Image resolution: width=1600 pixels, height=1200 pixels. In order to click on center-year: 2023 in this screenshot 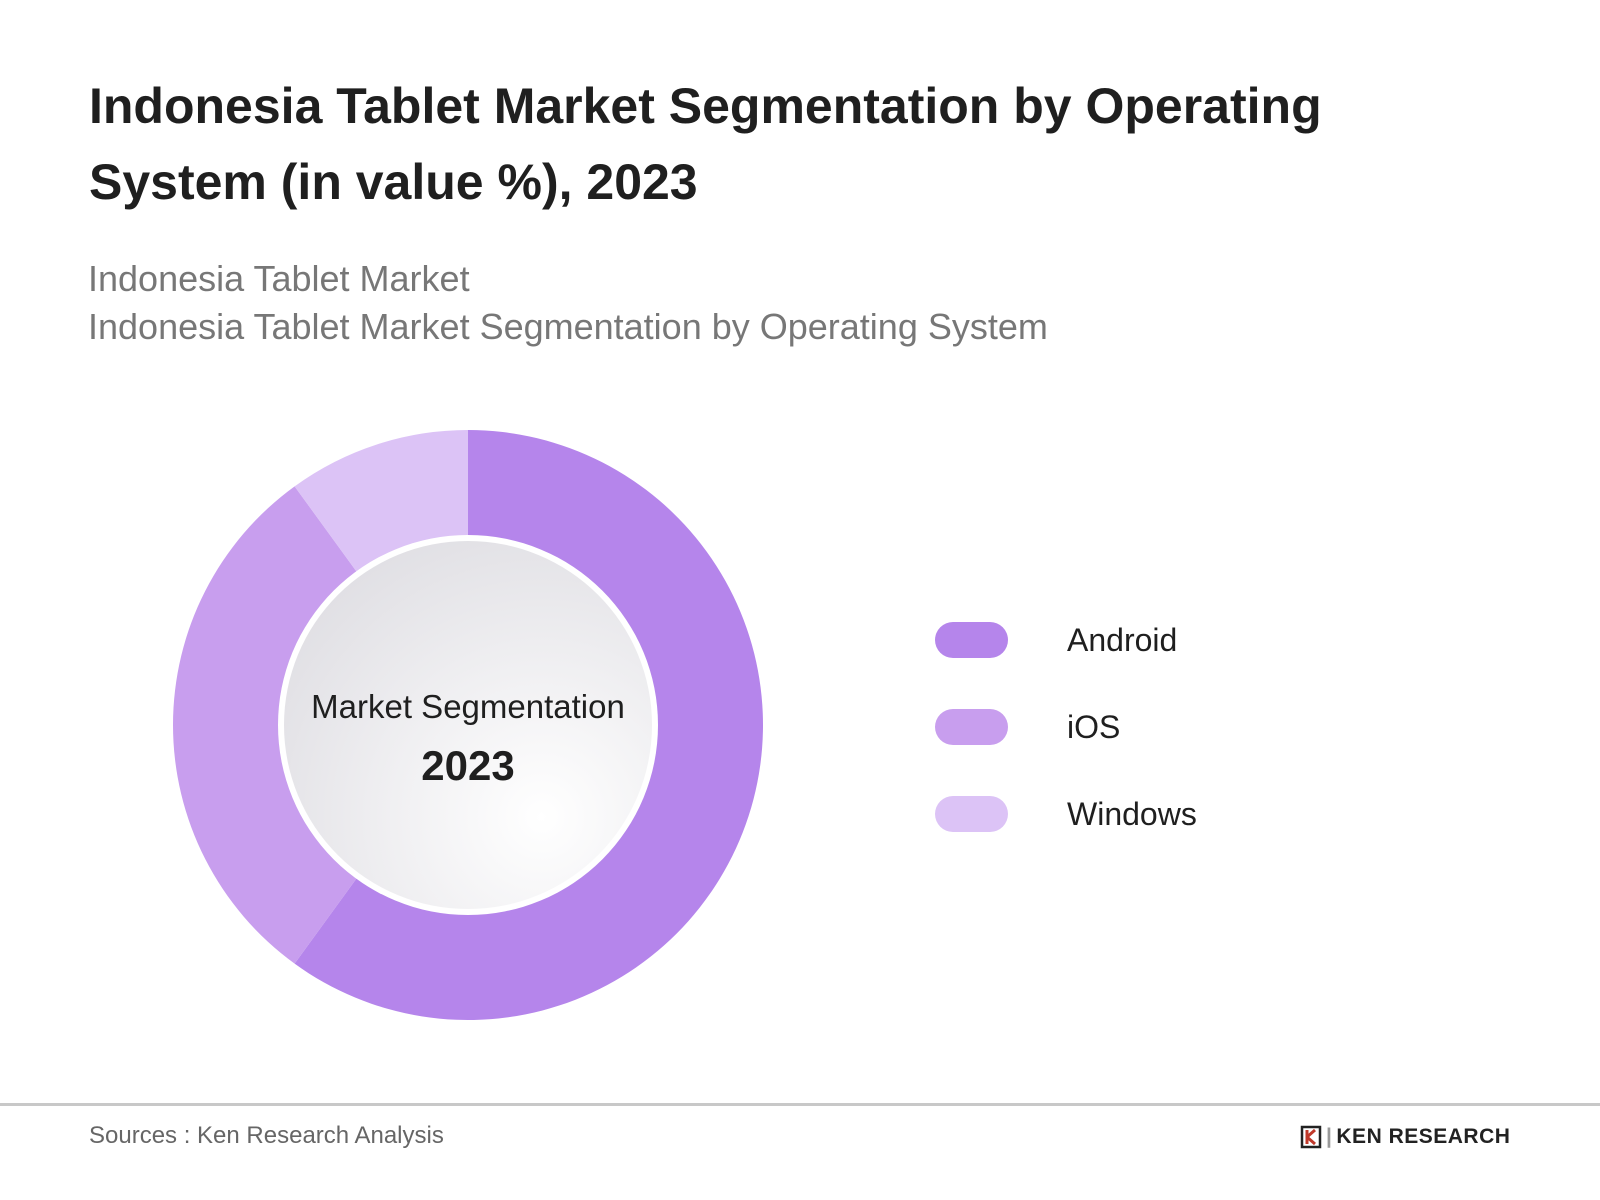, I will do `click(467, 765)`.